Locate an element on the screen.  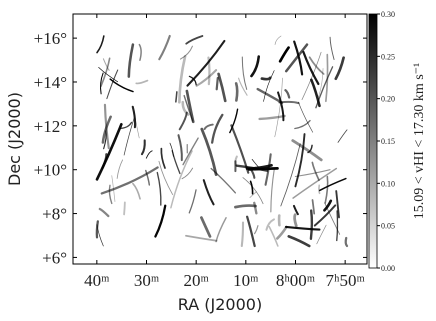
colorbar-tick-label: 0.30 is located at coordinates (388, 14).